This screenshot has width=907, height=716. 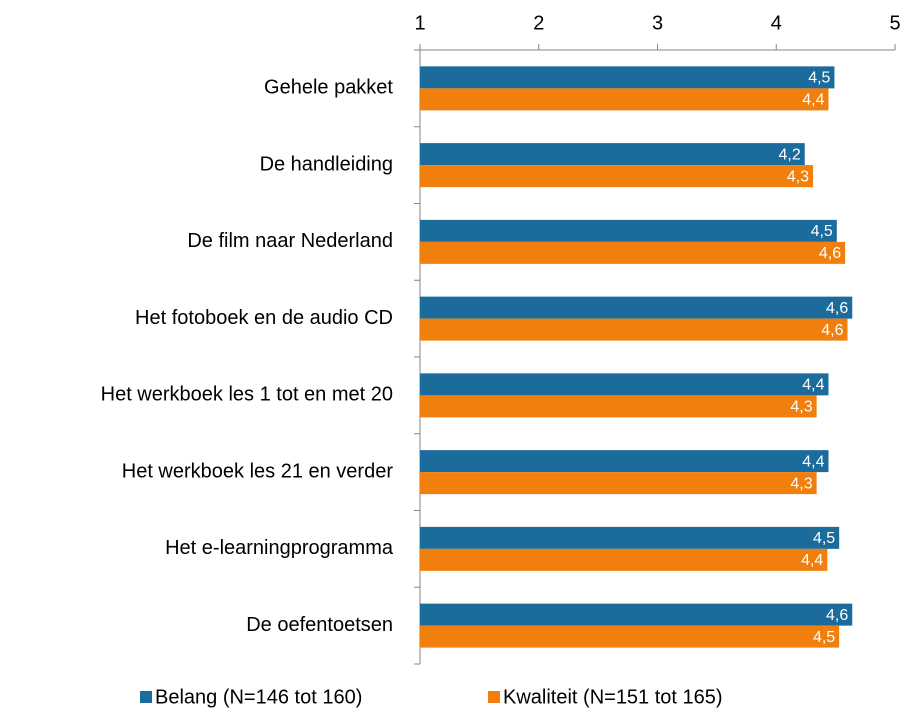 I want to click on category-label: De oefentoetsen, so click(x=319, y=625).